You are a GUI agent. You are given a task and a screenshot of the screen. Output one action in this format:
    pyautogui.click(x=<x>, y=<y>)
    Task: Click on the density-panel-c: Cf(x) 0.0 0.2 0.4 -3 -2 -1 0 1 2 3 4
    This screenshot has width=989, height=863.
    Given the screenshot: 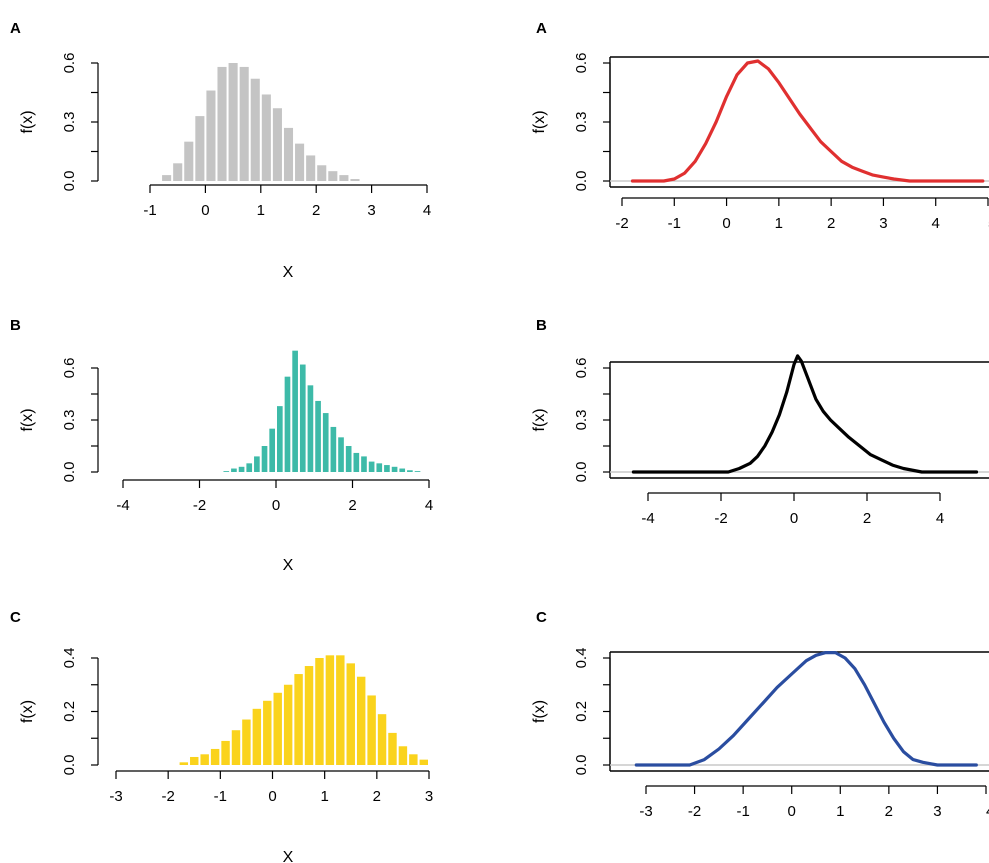 What is the action you would take?
    pyautogui.click(x=760, y=714)
    